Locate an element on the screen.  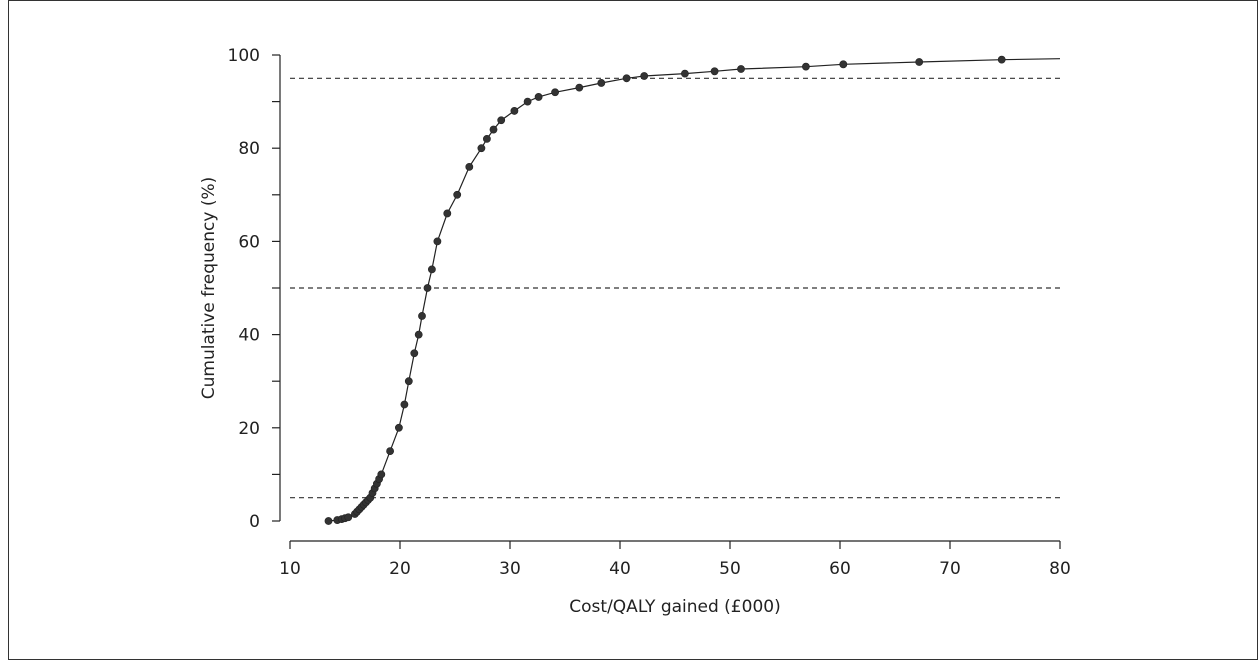
x-axis-title: Cost/QALY gained (£000) is located at coordinates (674, 607).